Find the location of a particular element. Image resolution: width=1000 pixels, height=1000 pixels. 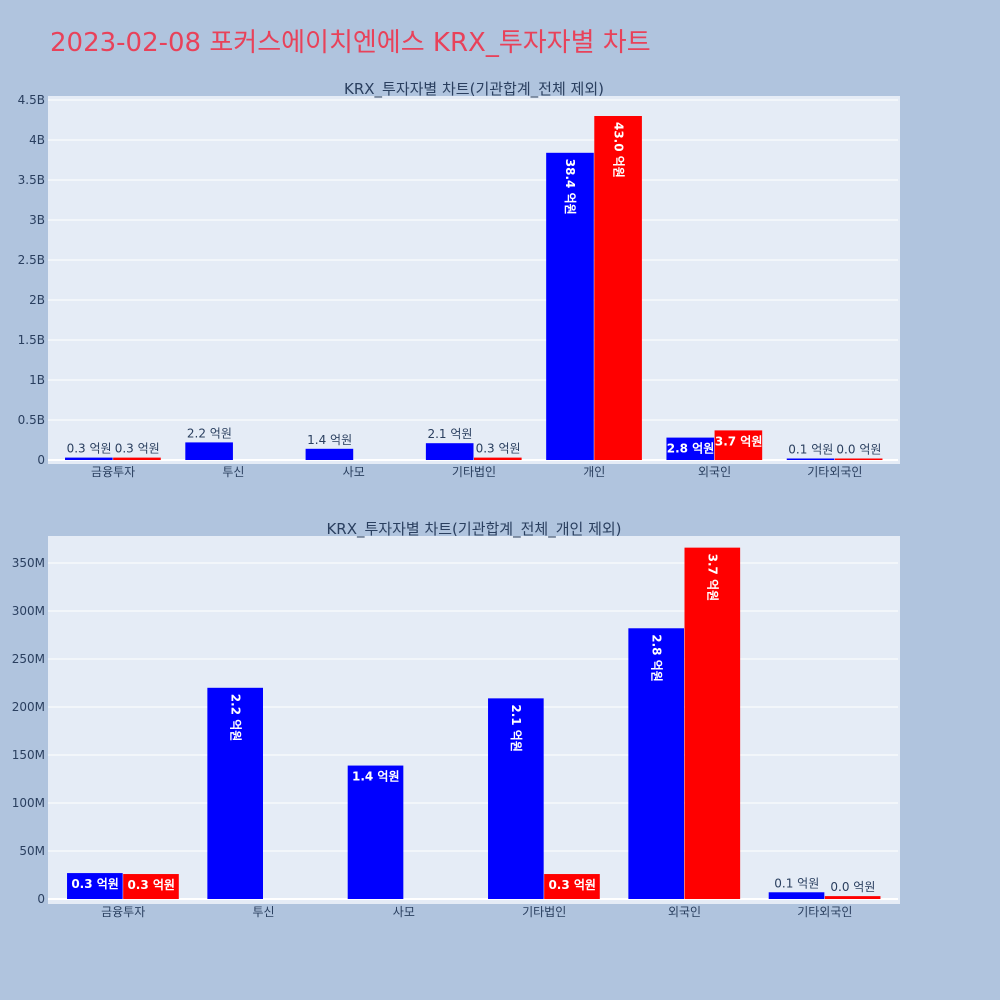

chart-title: KRX_투자자별 차트(기관합계_전체_개인 제외) is located at coordinates (473, 529).